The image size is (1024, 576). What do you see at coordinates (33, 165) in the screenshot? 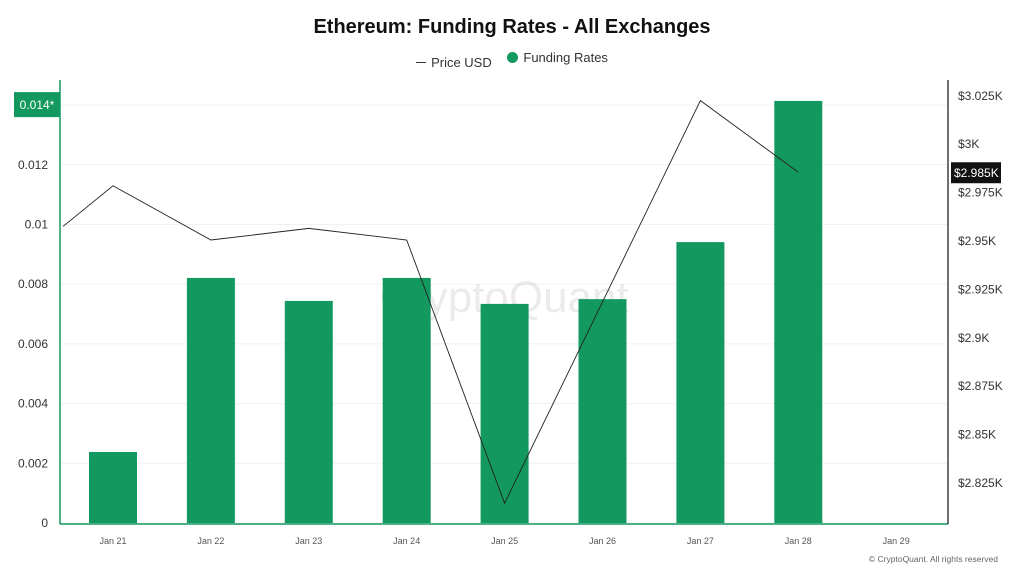
I see `left-tick-label: 0.012` at bounding box center [33, 165].